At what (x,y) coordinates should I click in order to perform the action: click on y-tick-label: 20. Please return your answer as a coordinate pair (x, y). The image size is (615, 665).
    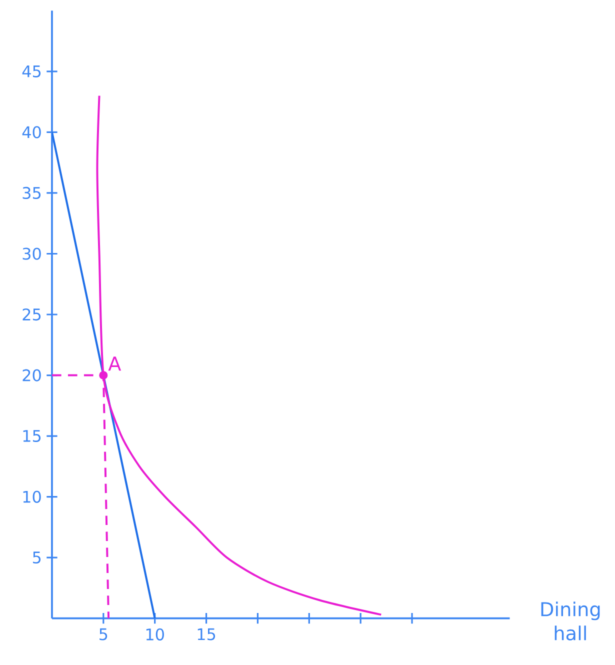
    Looking at the image, I should click on (31, 375).